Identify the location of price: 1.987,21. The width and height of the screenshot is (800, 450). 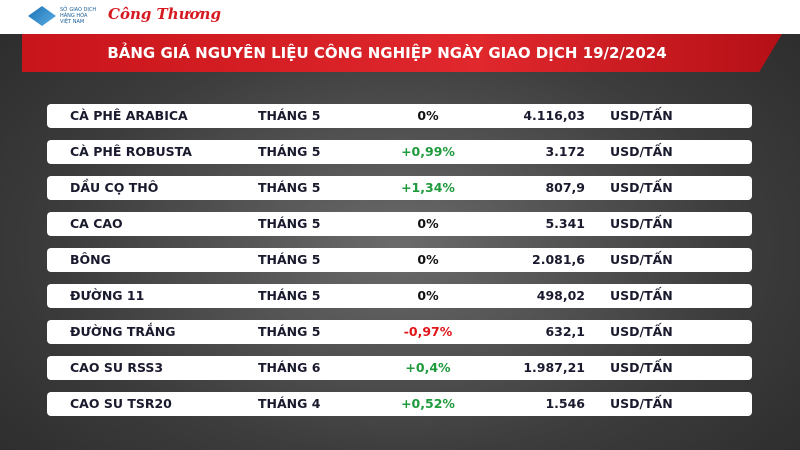
(554, 367).